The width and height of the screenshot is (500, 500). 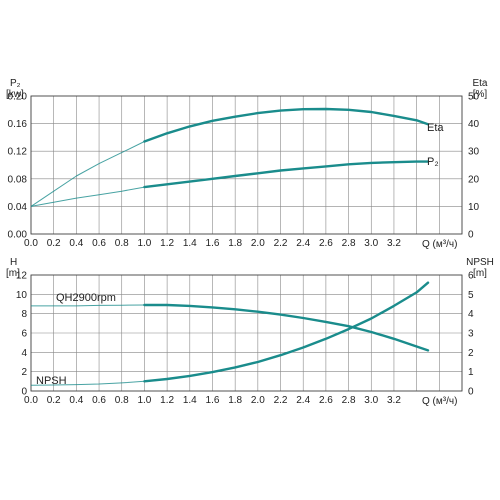 What do you see at coordinates (13, 273) in the screenshot?
I see `y-left-axis-unit: [m]` at bounding box center [13, 273].